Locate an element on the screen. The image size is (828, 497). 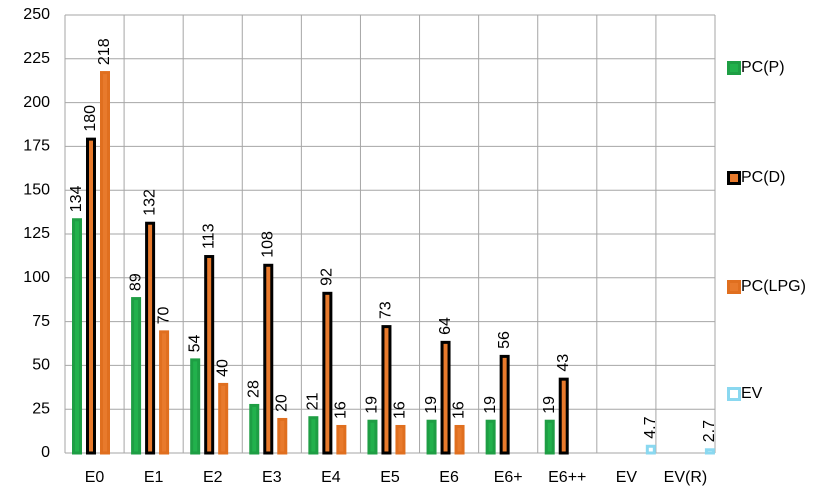
x-tick-label: E0 is located at coordinates (95, 477).